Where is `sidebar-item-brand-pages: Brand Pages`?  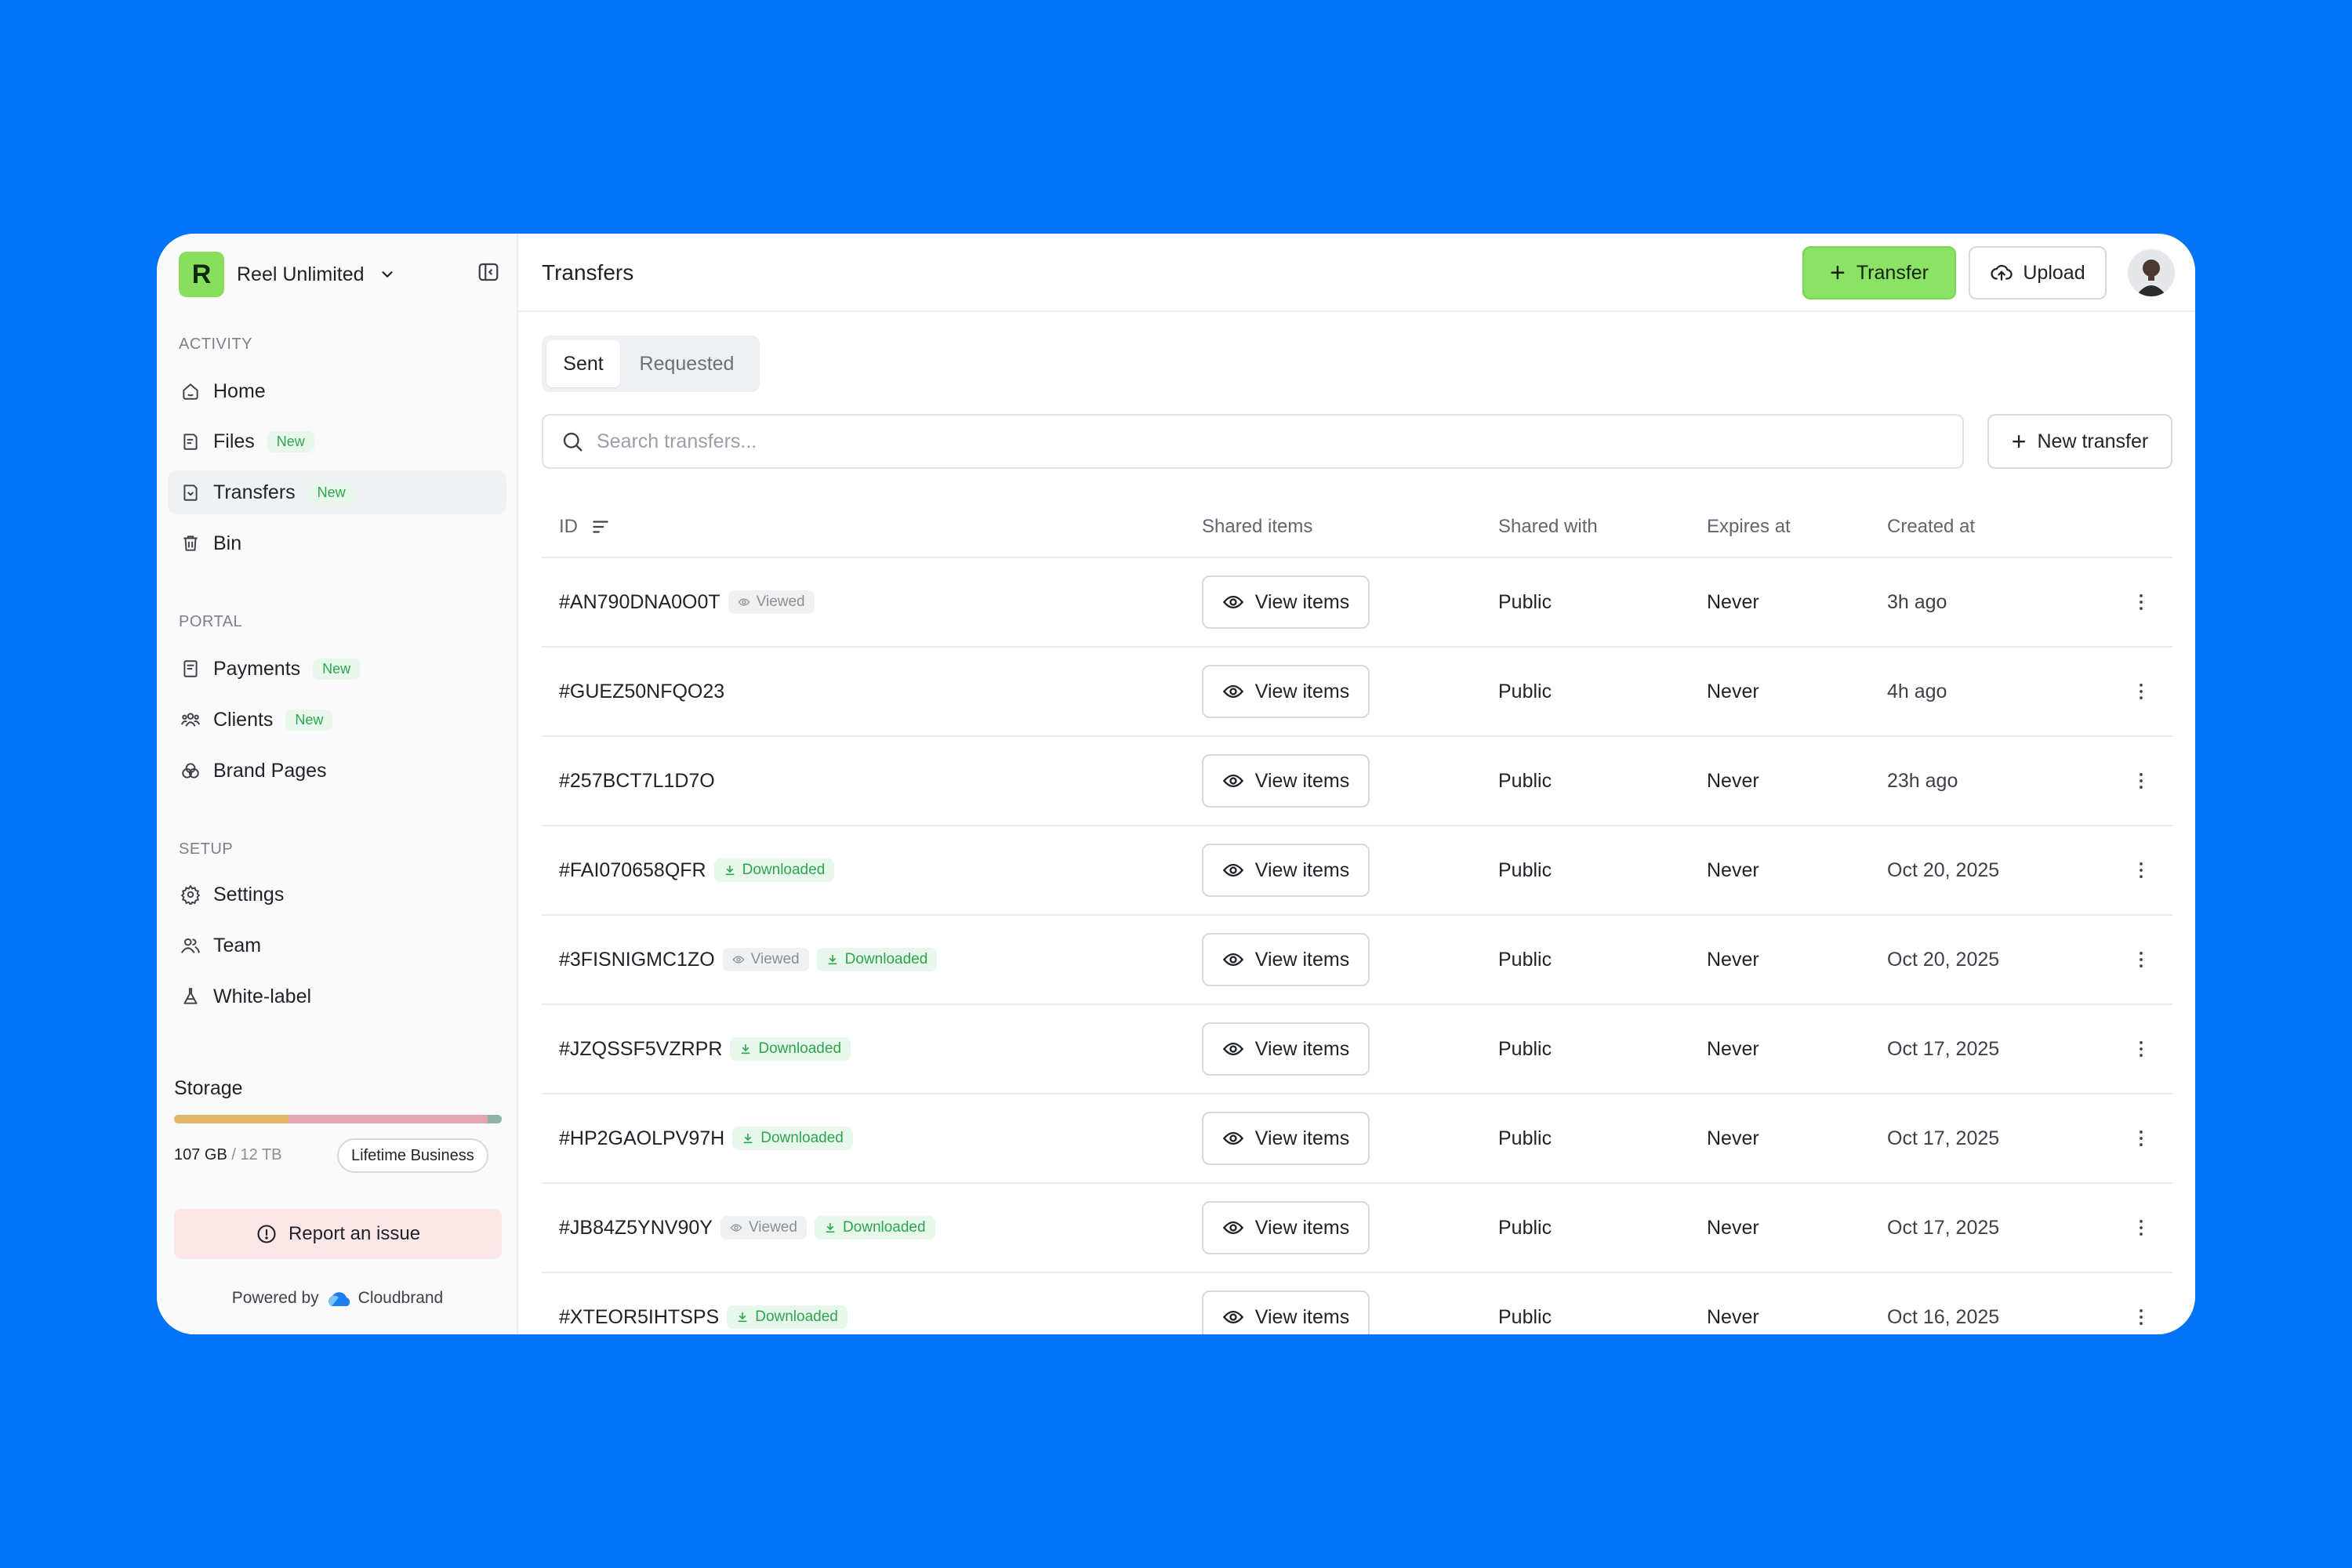 sidebar-item-brand-pages: Brand Pages is located at coordinates (337, 771).